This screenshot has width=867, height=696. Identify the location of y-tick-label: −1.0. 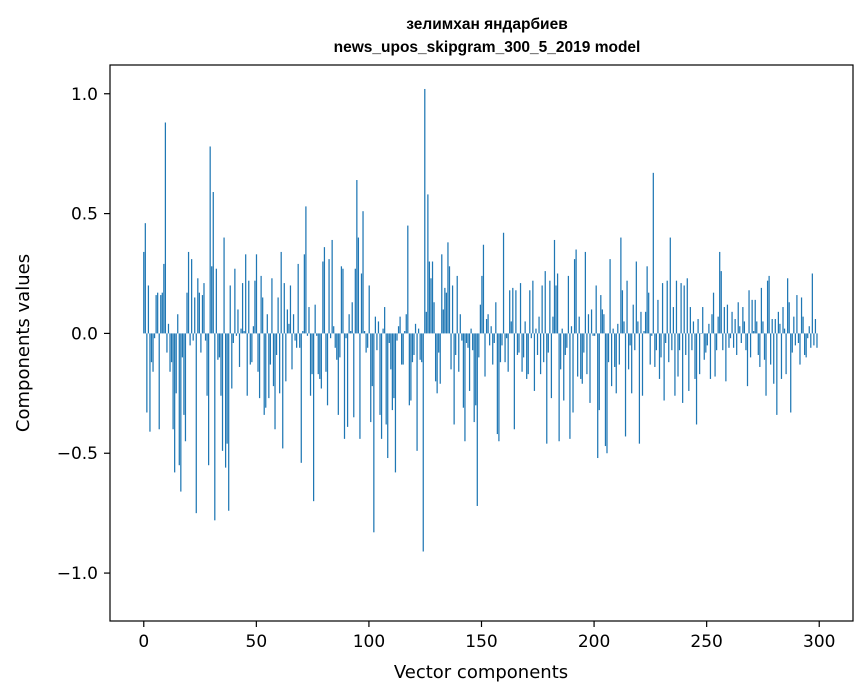
(77, 574).